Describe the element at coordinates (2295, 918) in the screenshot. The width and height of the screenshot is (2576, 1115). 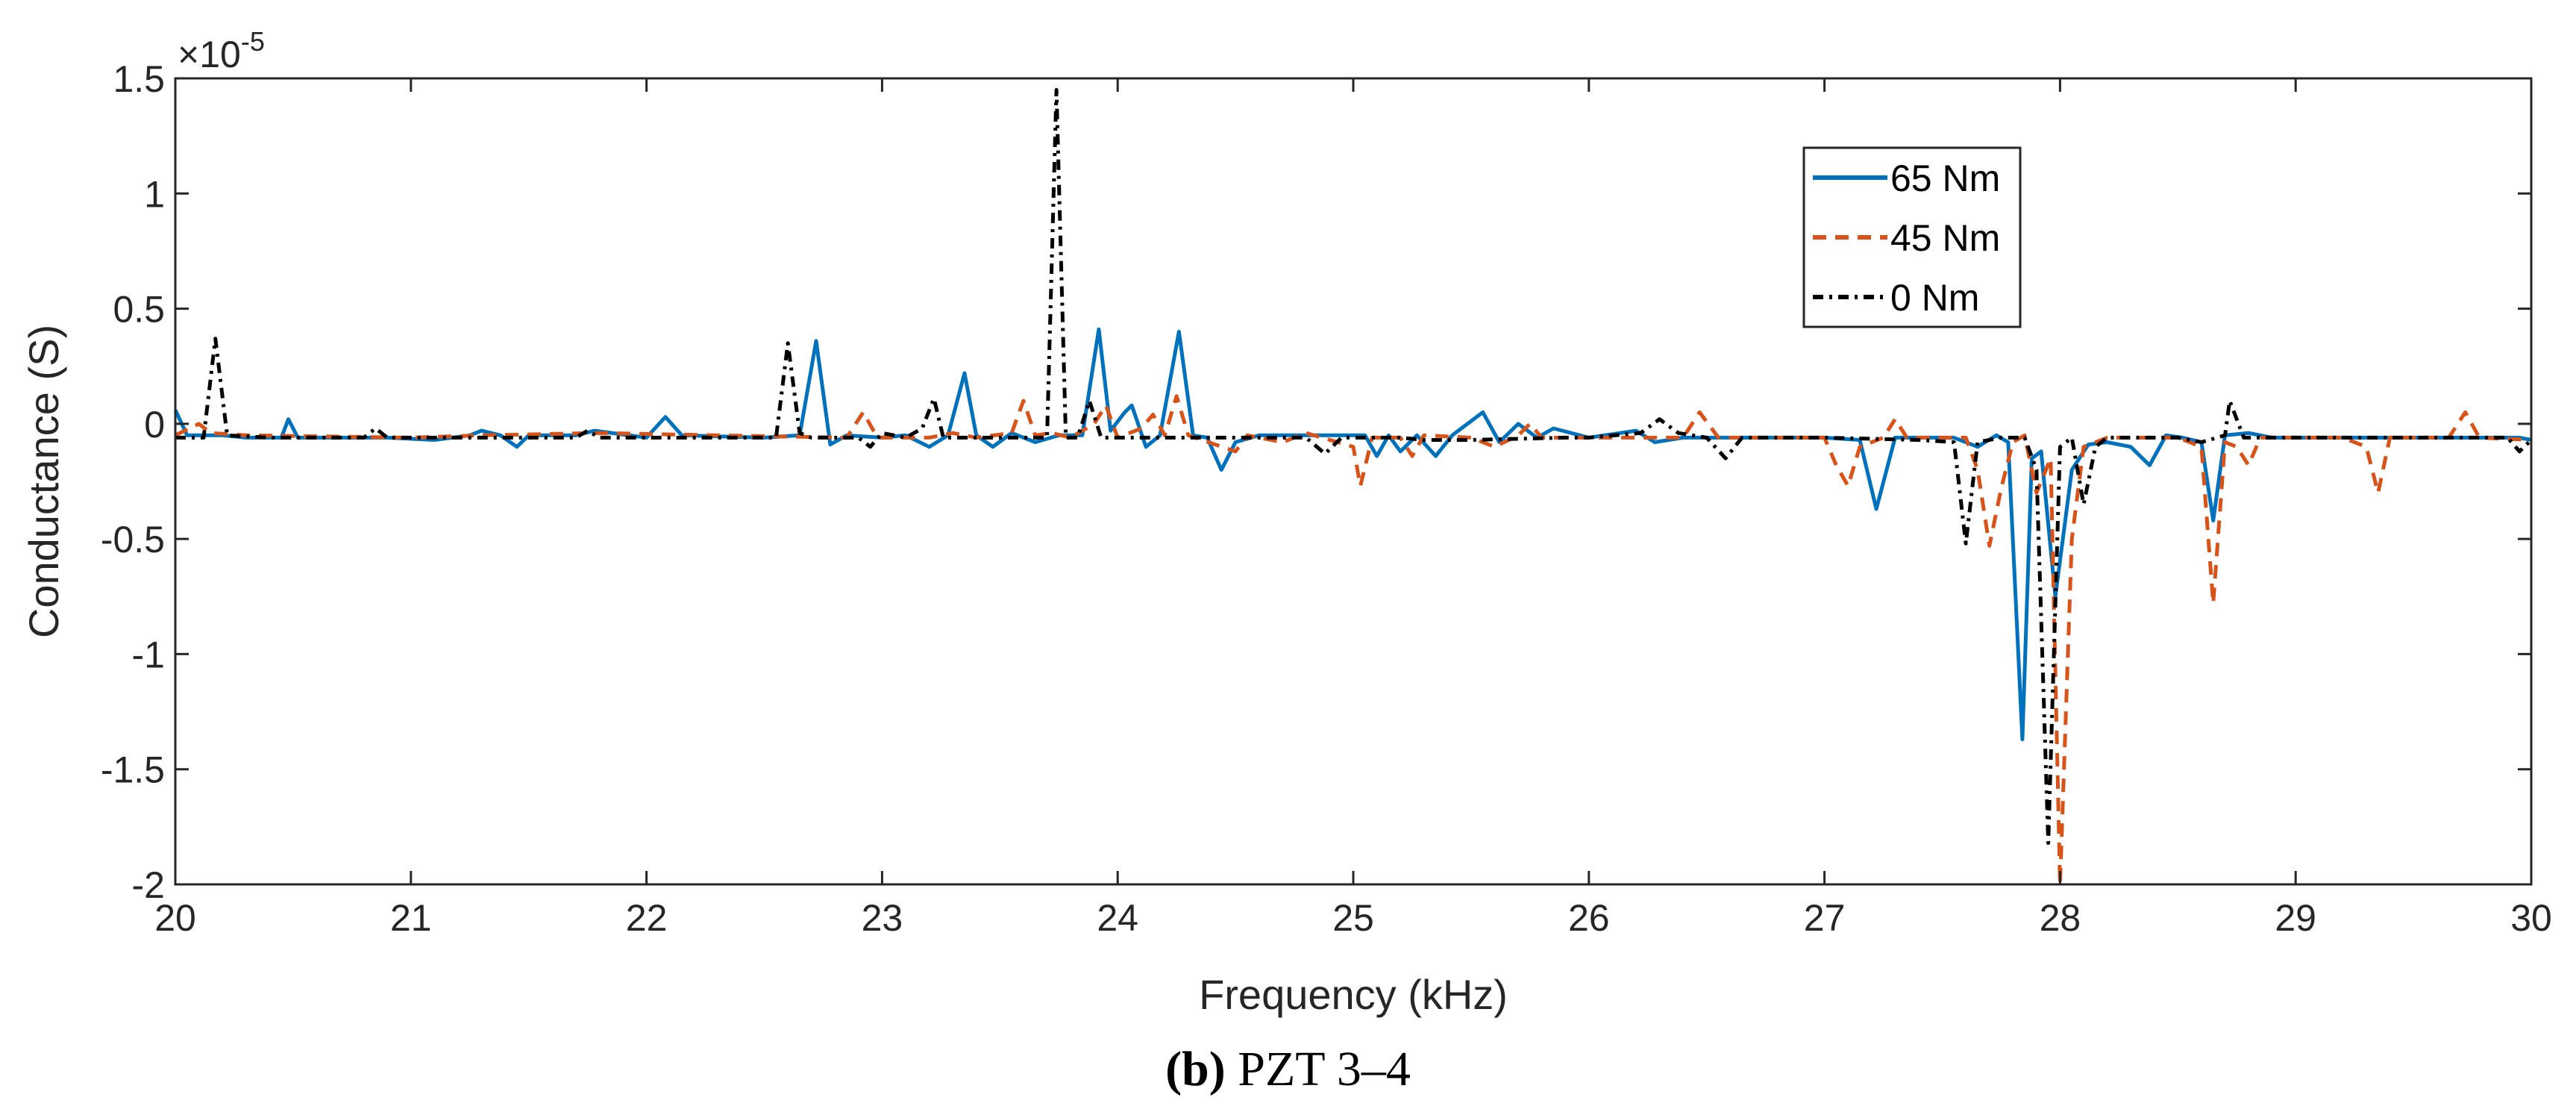
I see `x-tick-label: 29` at that location.